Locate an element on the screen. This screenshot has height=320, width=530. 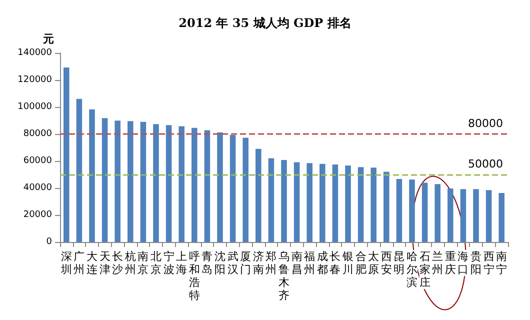
x-tick-label: 贵阳 is located at coordinates (476, 263).